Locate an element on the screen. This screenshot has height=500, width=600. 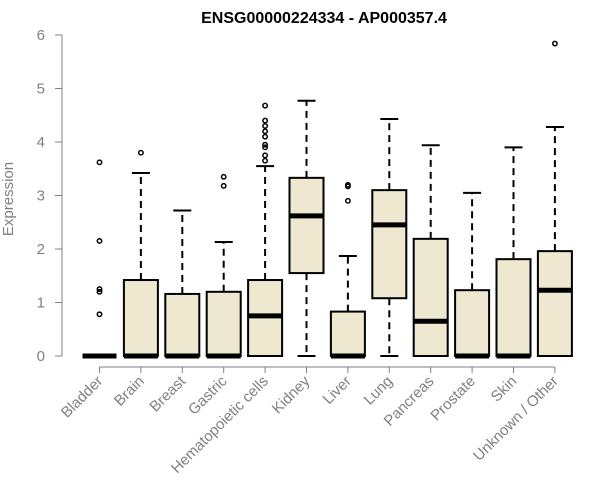
y-axis: 0 1 2 3 4 5 6 is located at coordinates (50, 196).